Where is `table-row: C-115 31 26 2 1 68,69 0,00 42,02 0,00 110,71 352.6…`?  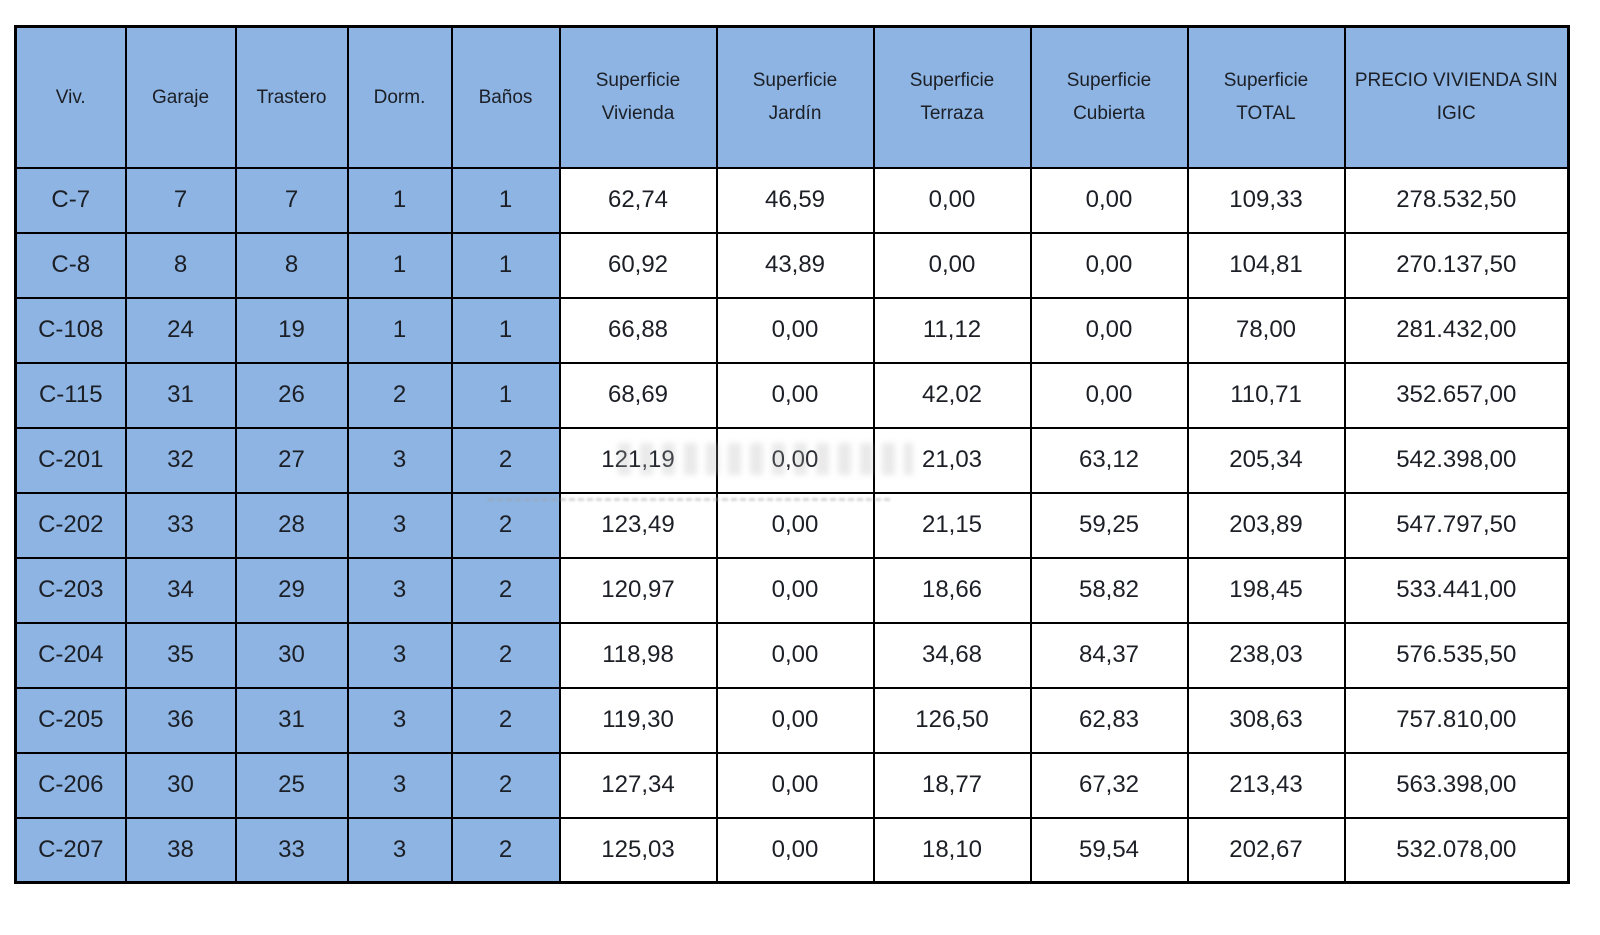
table-row: C-115 31 26 2 1 68,69 0,00 42,02 0,00 110,71 352.6… is located at coordinates (792, 395).